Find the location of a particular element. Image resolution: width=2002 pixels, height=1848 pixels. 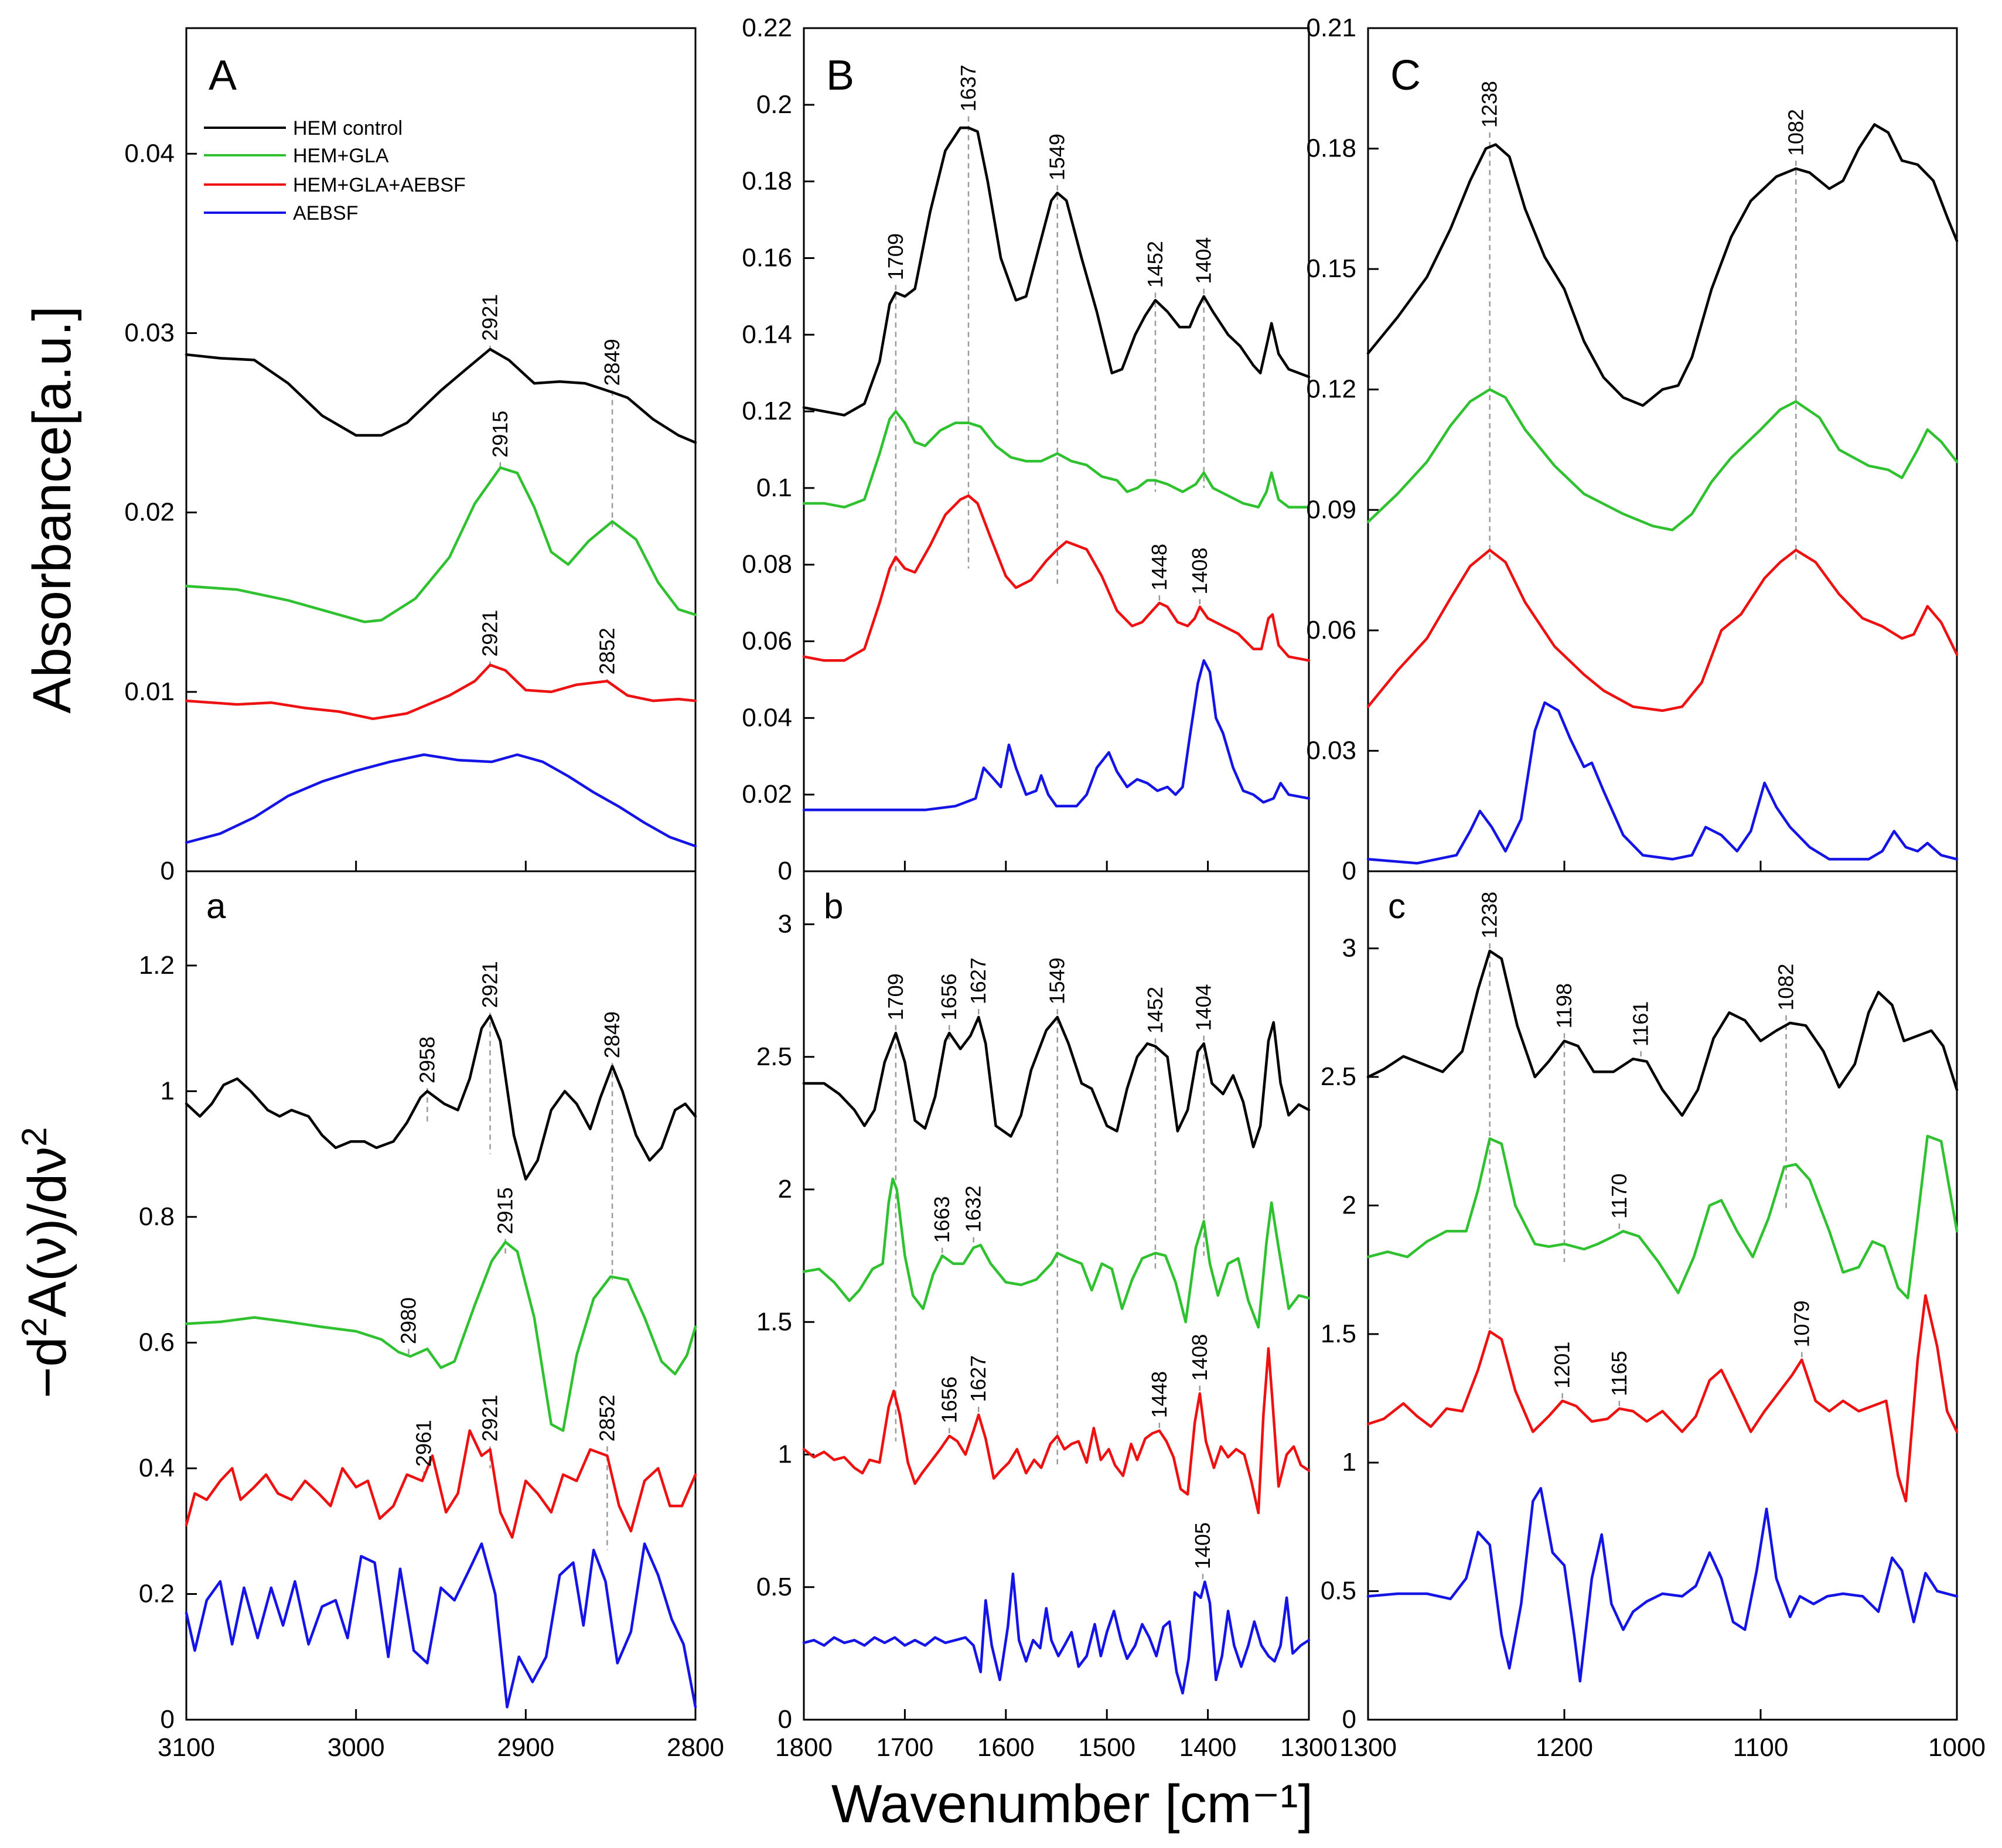

y-axis-label-bottom: −d2A(ν)/dν2 is located at coordinates (46, 1262).